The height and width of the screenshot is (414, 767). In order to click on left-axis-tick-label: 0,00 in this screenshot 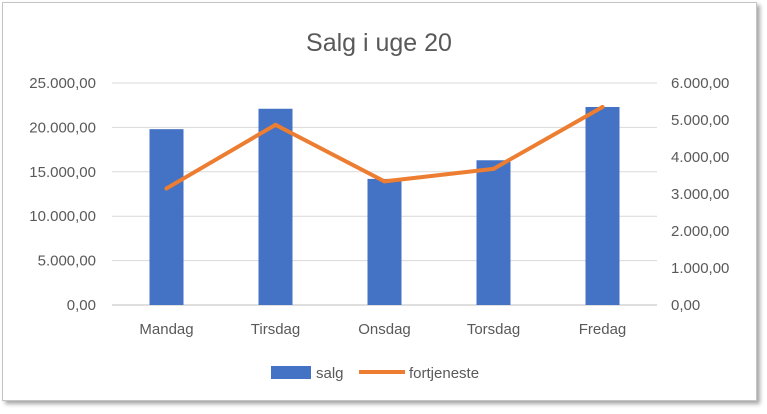, I will do `click(81, 305)`.